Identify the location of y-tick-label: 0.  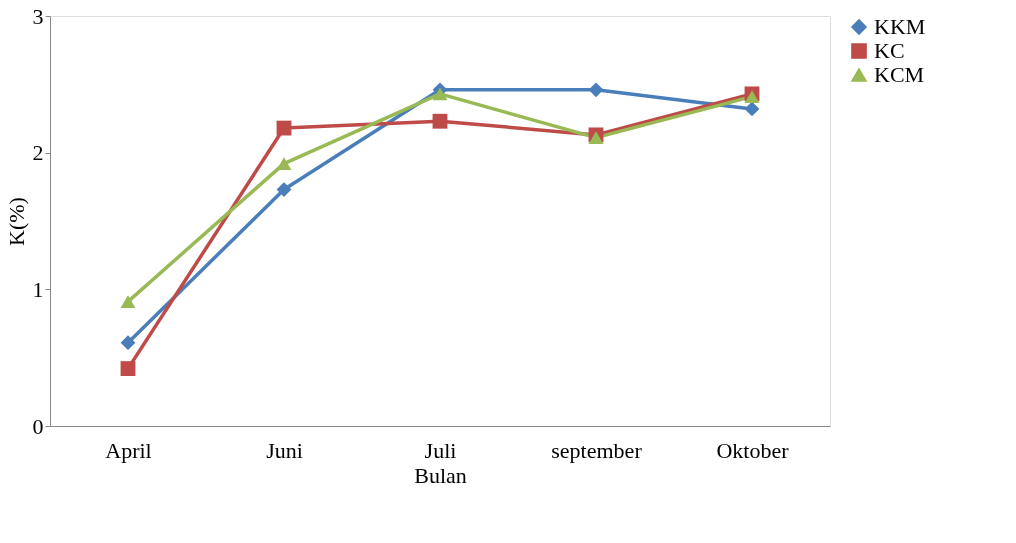
(38, 426).